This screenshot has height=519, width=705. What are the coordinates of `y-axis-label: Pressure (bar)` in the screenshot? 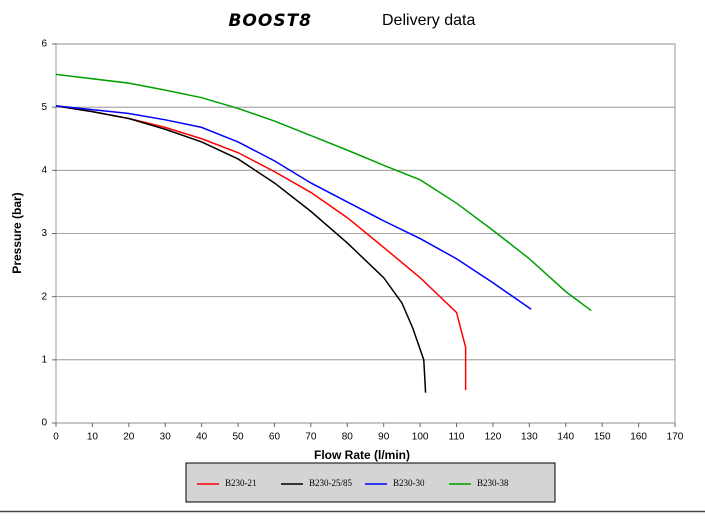 It's located at (17, 232).